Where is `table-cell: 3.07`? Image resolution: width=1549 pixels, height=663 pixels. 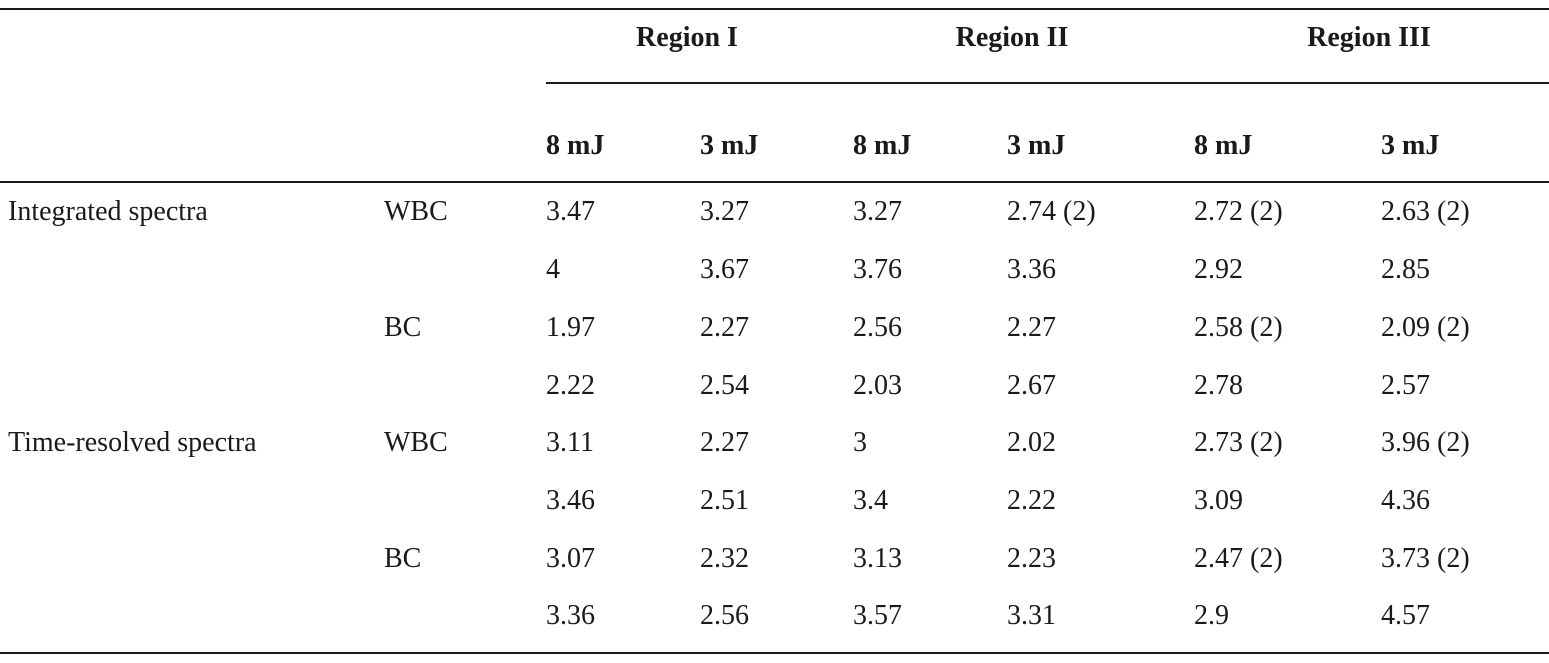 table-cell: 3.07 is located at coordinates (570, 558).